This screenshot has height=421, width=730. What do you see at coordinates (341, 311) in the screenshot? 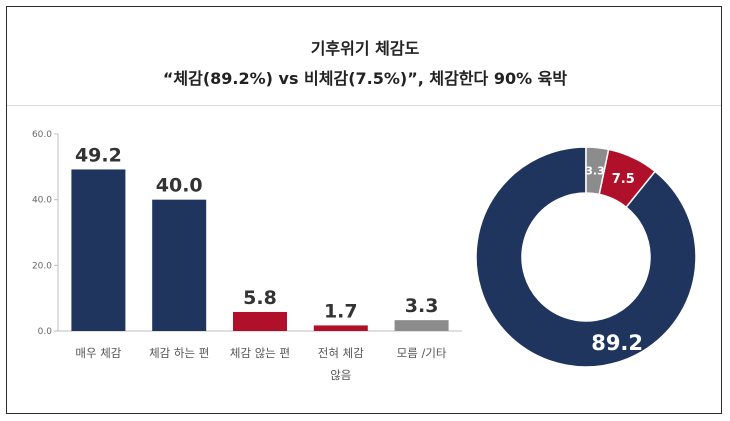
I see `bar-value-label: 1.7` at bounding box center [341, 311].